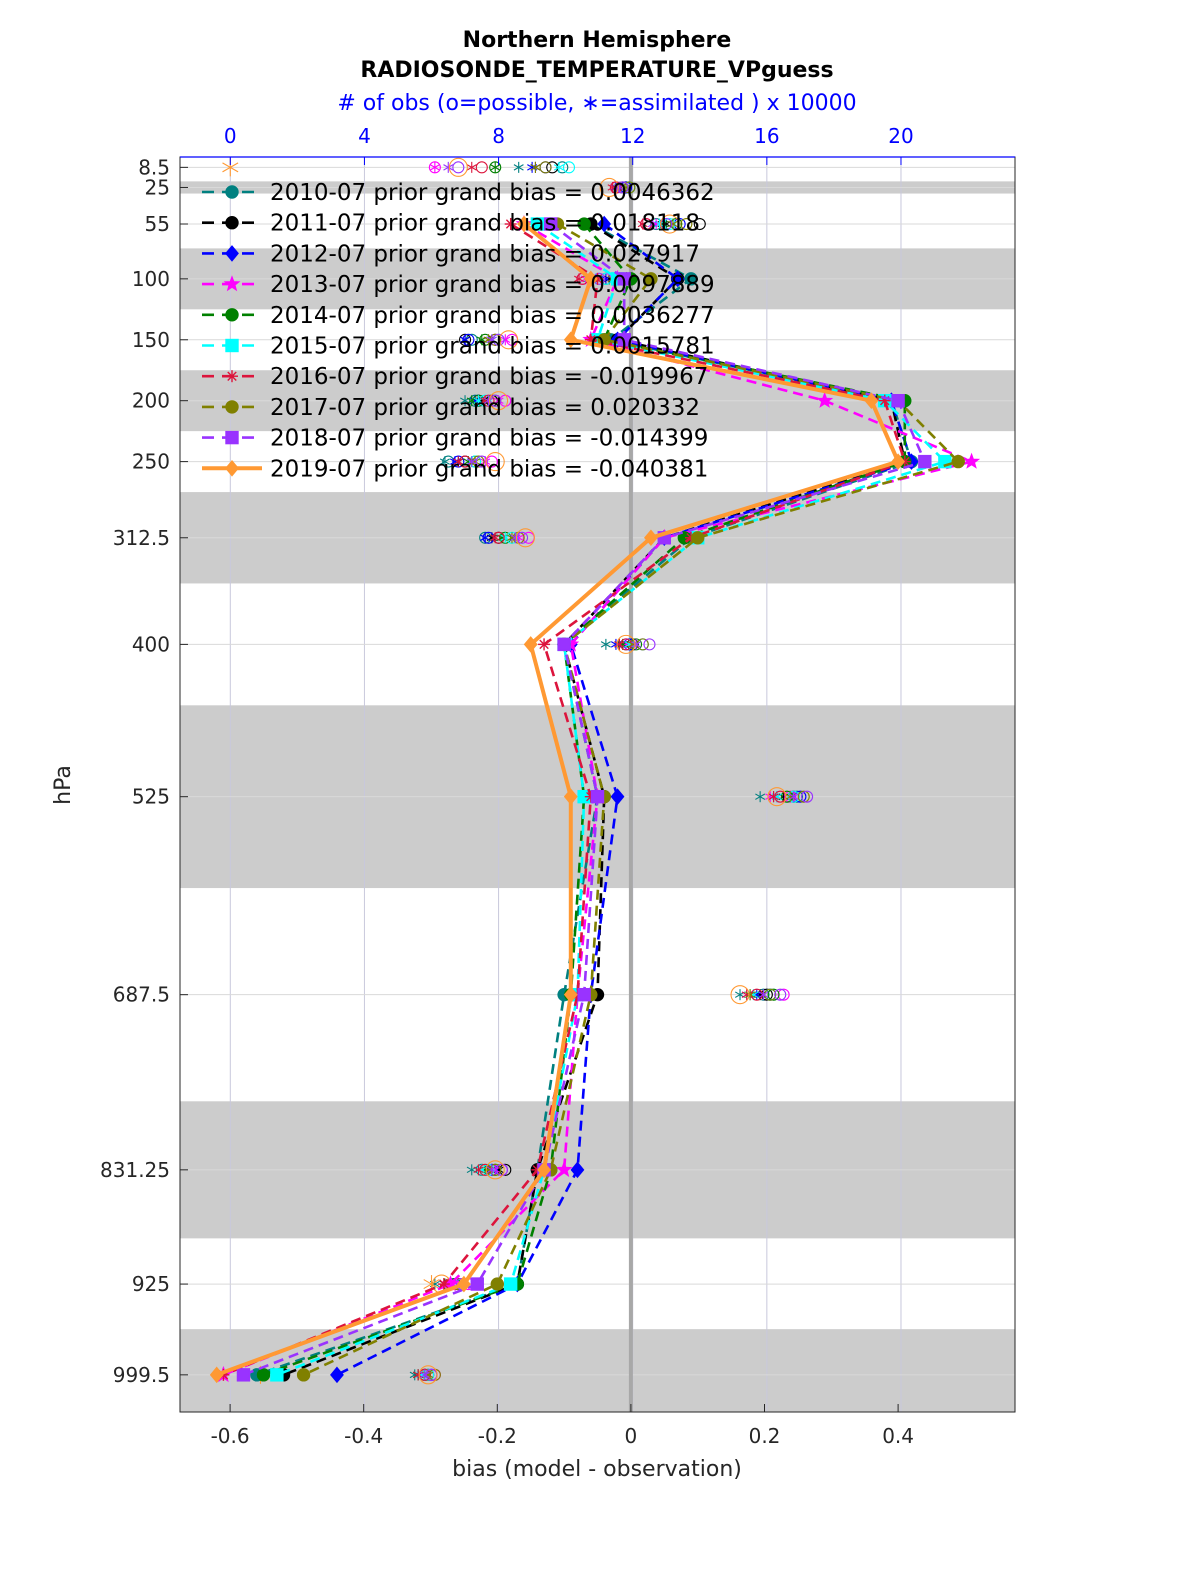 The height and width of the screenshot is (1575, 1200). What do you see at coordinates (597, 40) in the screenshot?
I see `chart-title: Northern Hemisphere` at bounding box center [597, 40].